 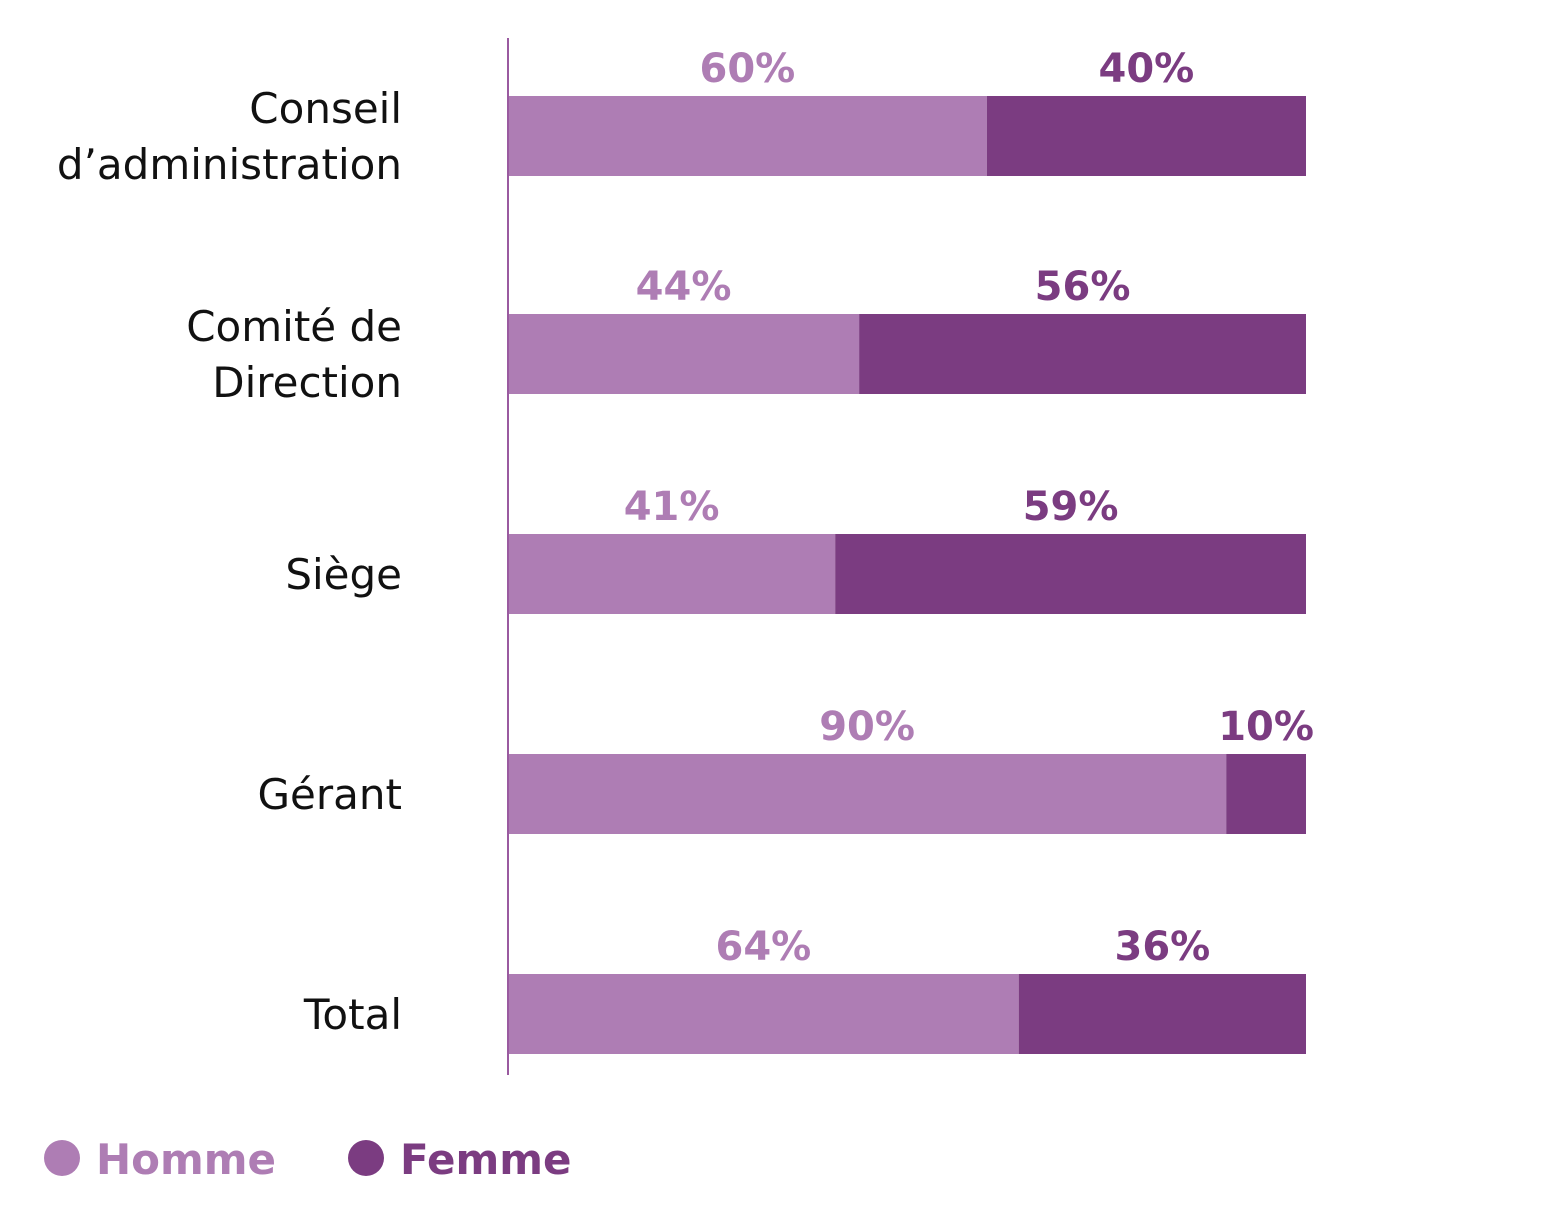 I want to click on legend-marker-femme, so click(x=366, y=1158).